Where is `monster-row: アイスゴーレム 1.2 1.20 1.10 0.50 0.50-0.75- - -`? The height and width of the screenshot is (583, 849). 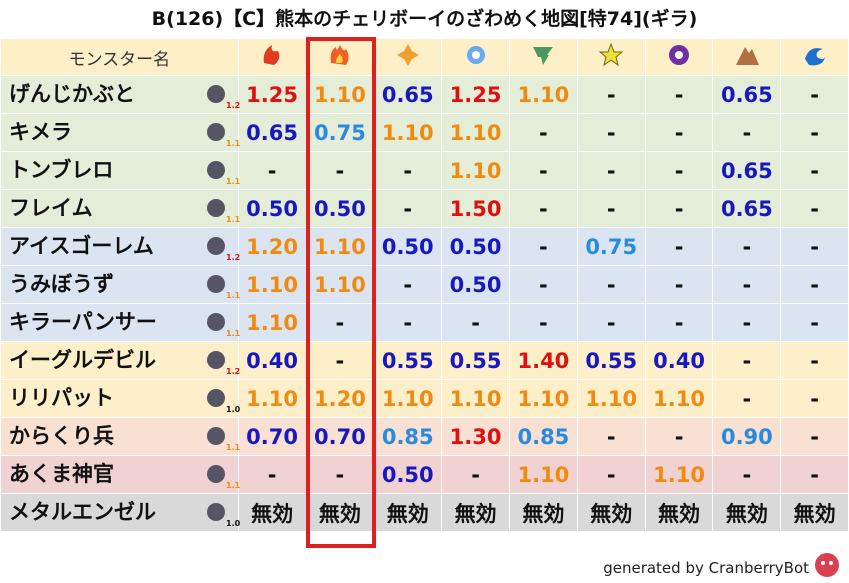
monster-row: アイスゴーレム 1.2 1.20 1.10 0.50 0.50-0.75- - - is located at coordinates (424, 246).